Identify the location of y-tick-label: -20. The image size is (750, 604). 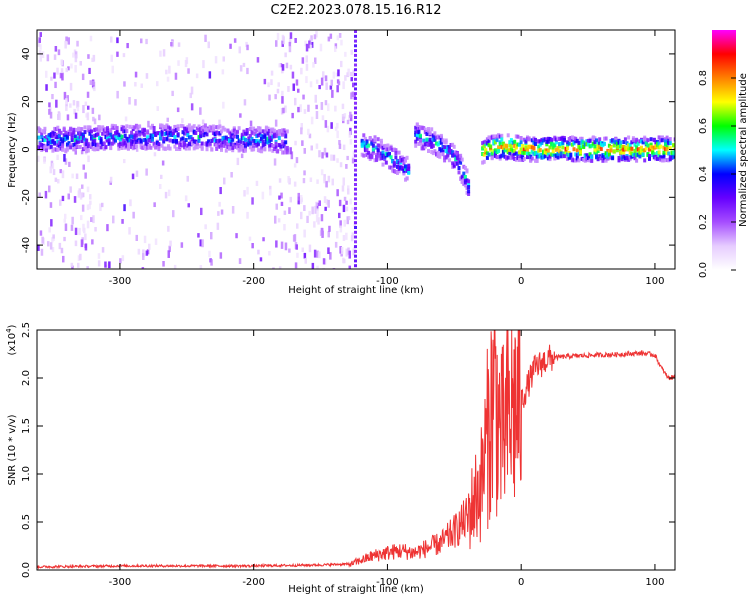
(26, 197).